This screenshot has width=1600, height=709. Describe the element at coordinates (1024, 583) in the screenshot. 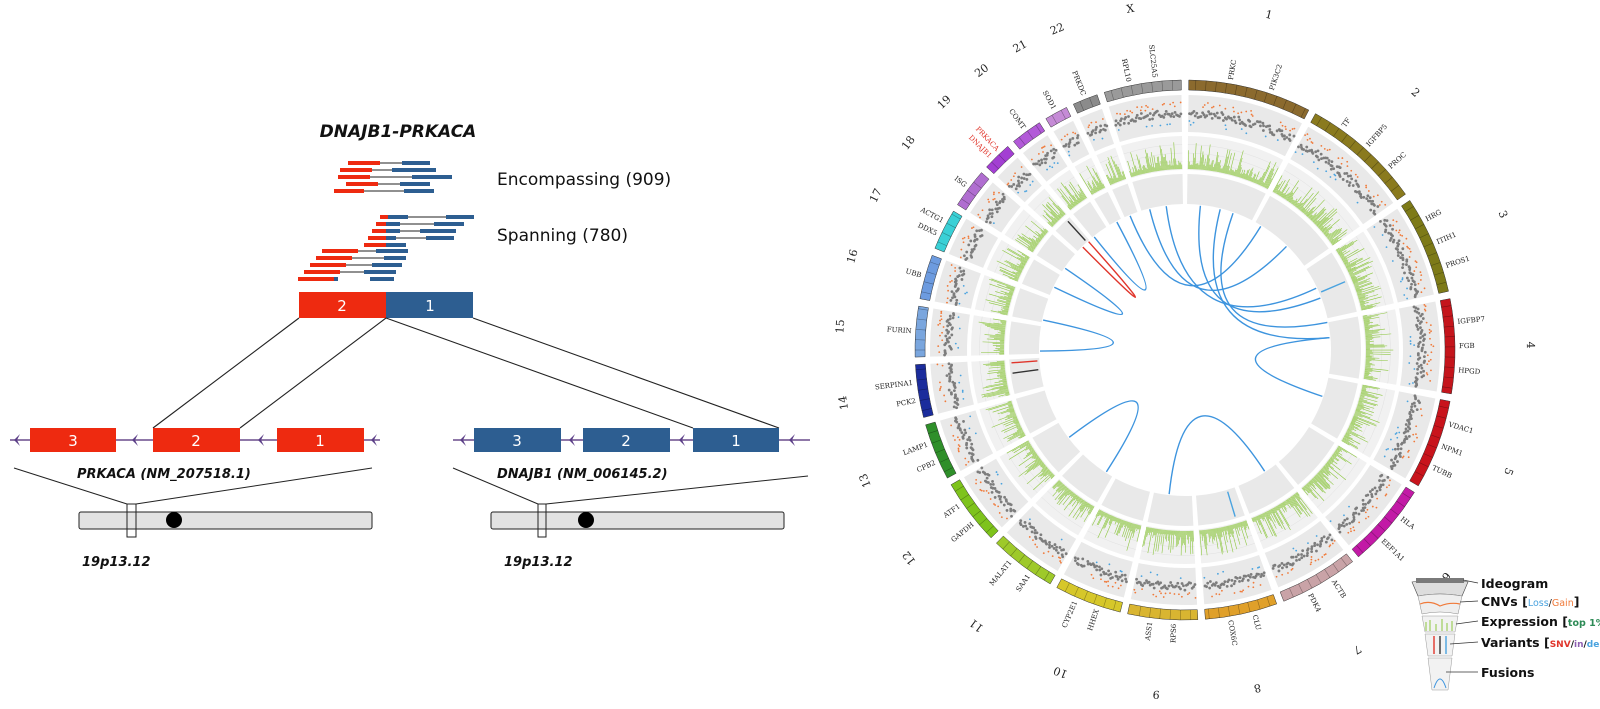

I see `gene-label-saa1: SAA1` at that location.